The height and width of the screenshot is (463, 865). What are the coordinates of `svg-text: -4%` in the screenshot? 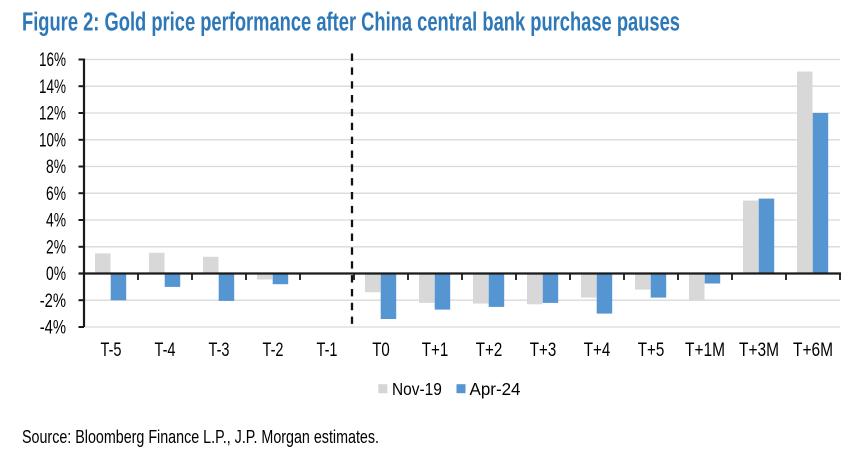 It's located at (53, 328).